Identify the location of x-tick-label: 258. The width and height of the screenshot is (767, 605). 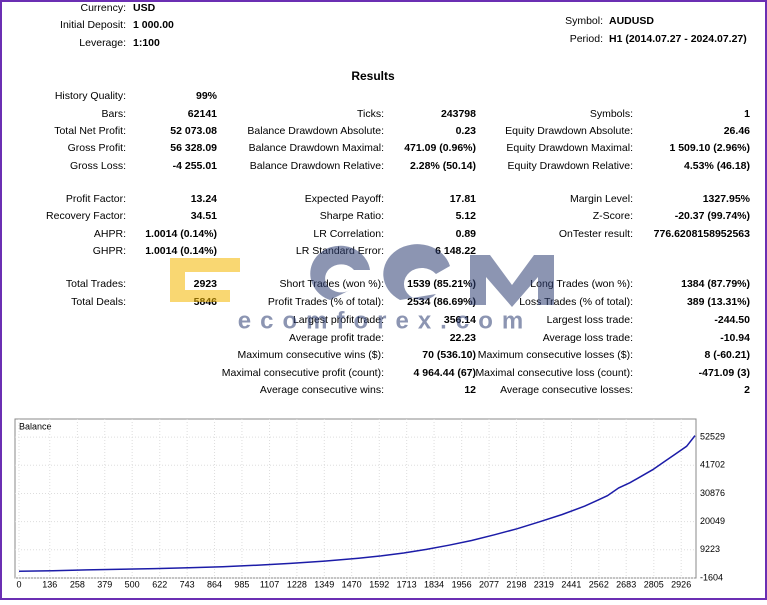
(77, 584).